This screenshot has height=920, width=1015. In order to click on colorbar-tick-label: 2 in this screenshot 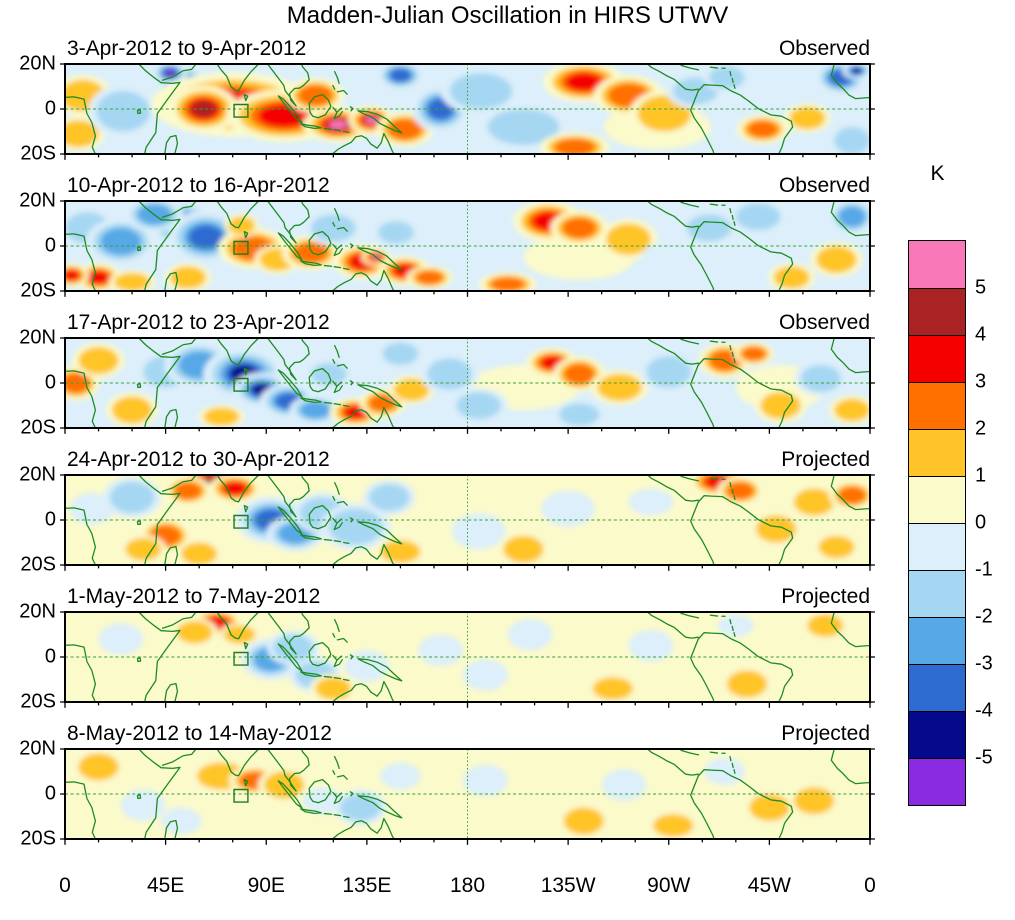, I will do `click(981, 428)`.